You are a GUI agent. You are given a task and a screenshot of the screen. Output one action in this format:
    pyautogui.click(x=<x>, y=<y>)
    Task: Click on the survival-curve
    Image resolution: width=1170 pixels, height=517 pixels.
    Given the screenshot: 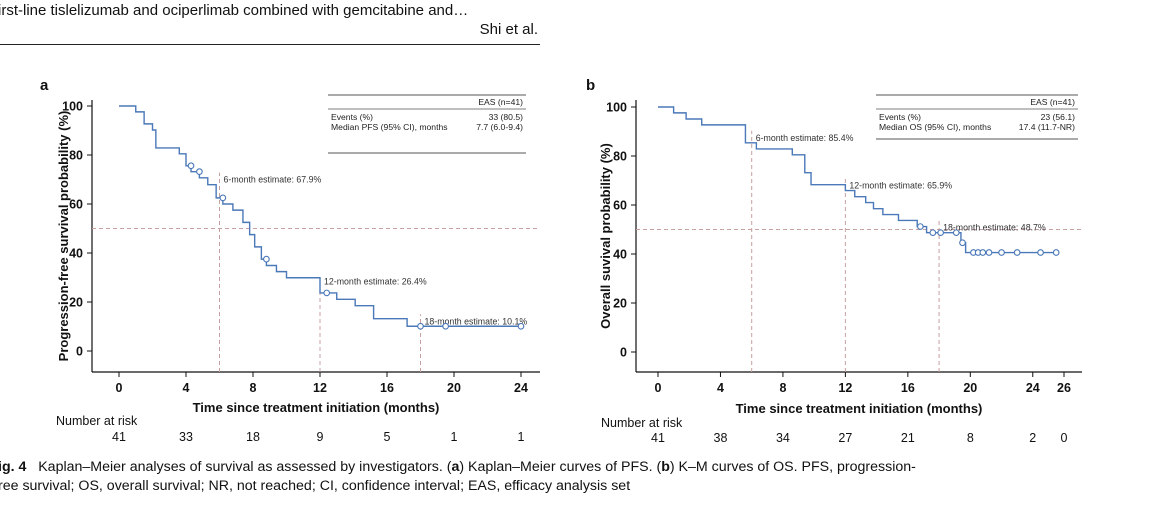 What is the action you would take?
    pyautogui.click(x=320, y=216)
    